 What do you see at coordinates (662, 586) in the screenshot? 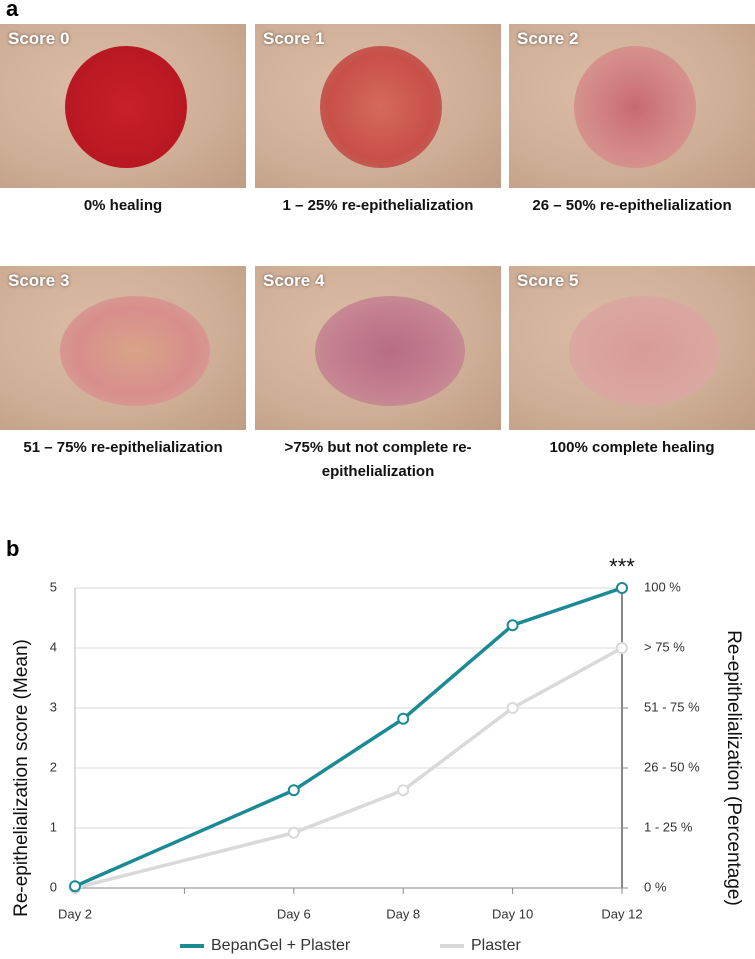
I see `y2-tick-label: 100 %` at bounding box center [662, 586].